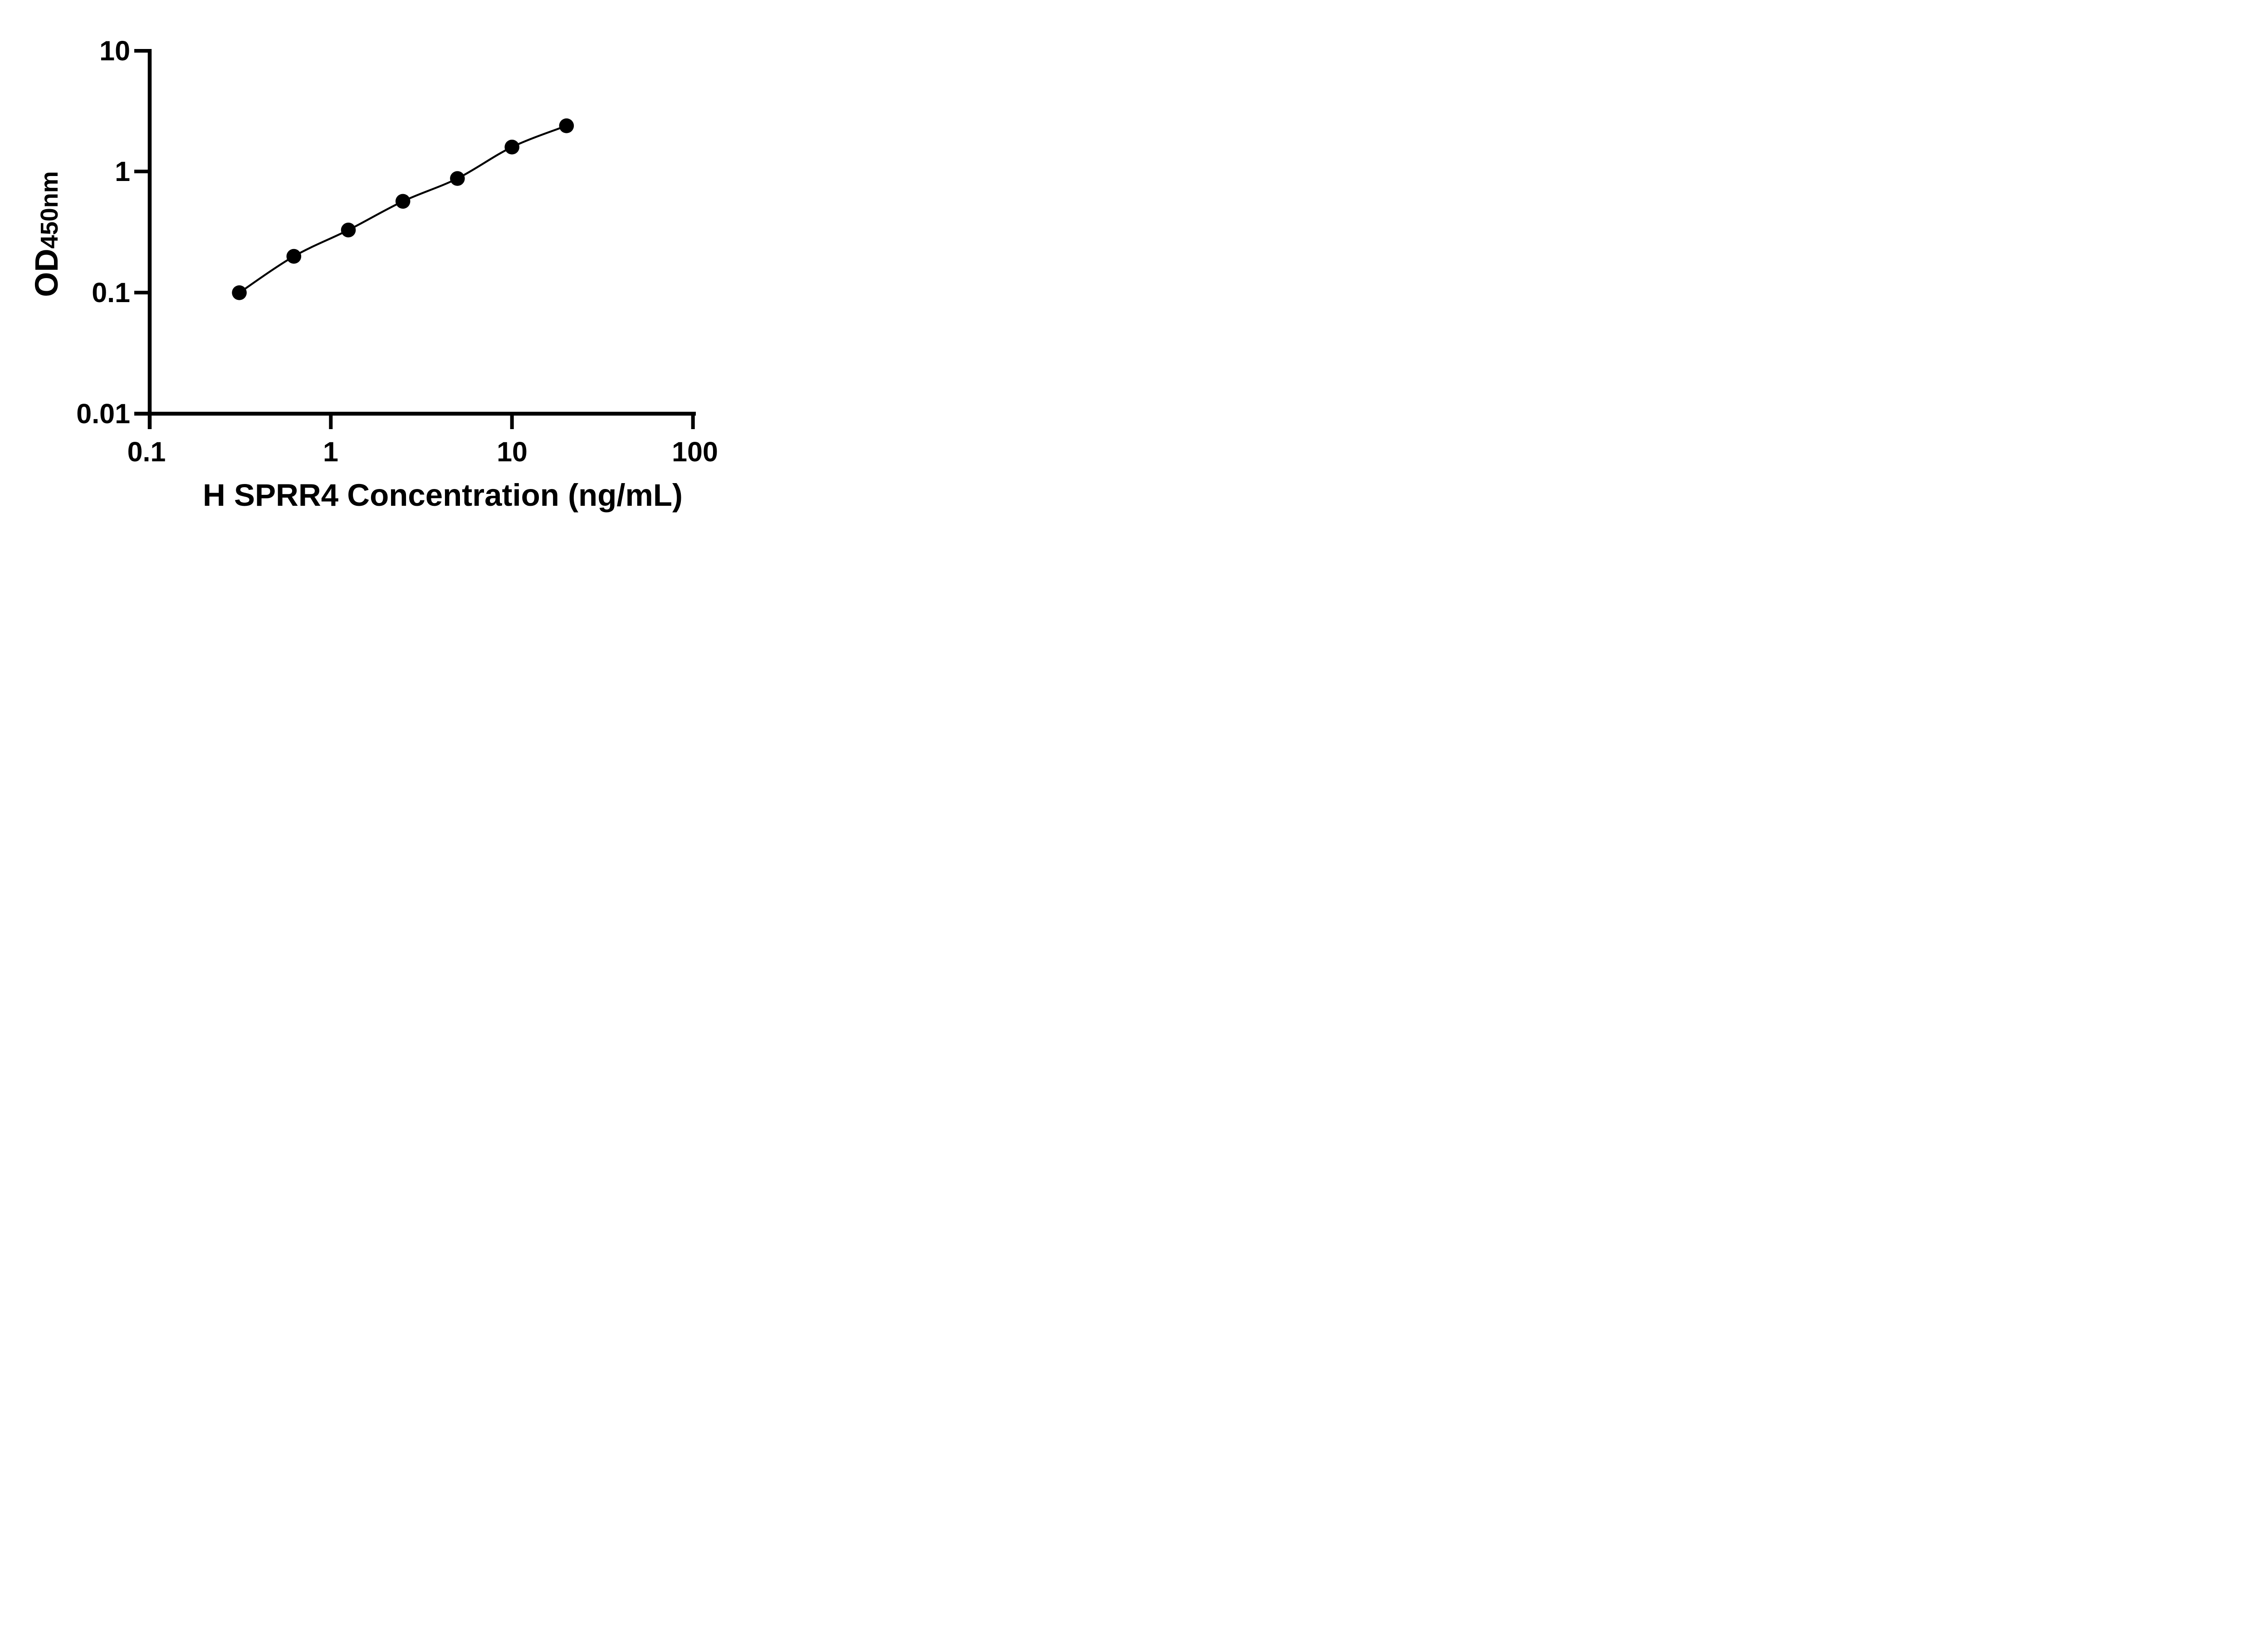  I want to click on x-tick-label-1: 1, so click(331, 451).